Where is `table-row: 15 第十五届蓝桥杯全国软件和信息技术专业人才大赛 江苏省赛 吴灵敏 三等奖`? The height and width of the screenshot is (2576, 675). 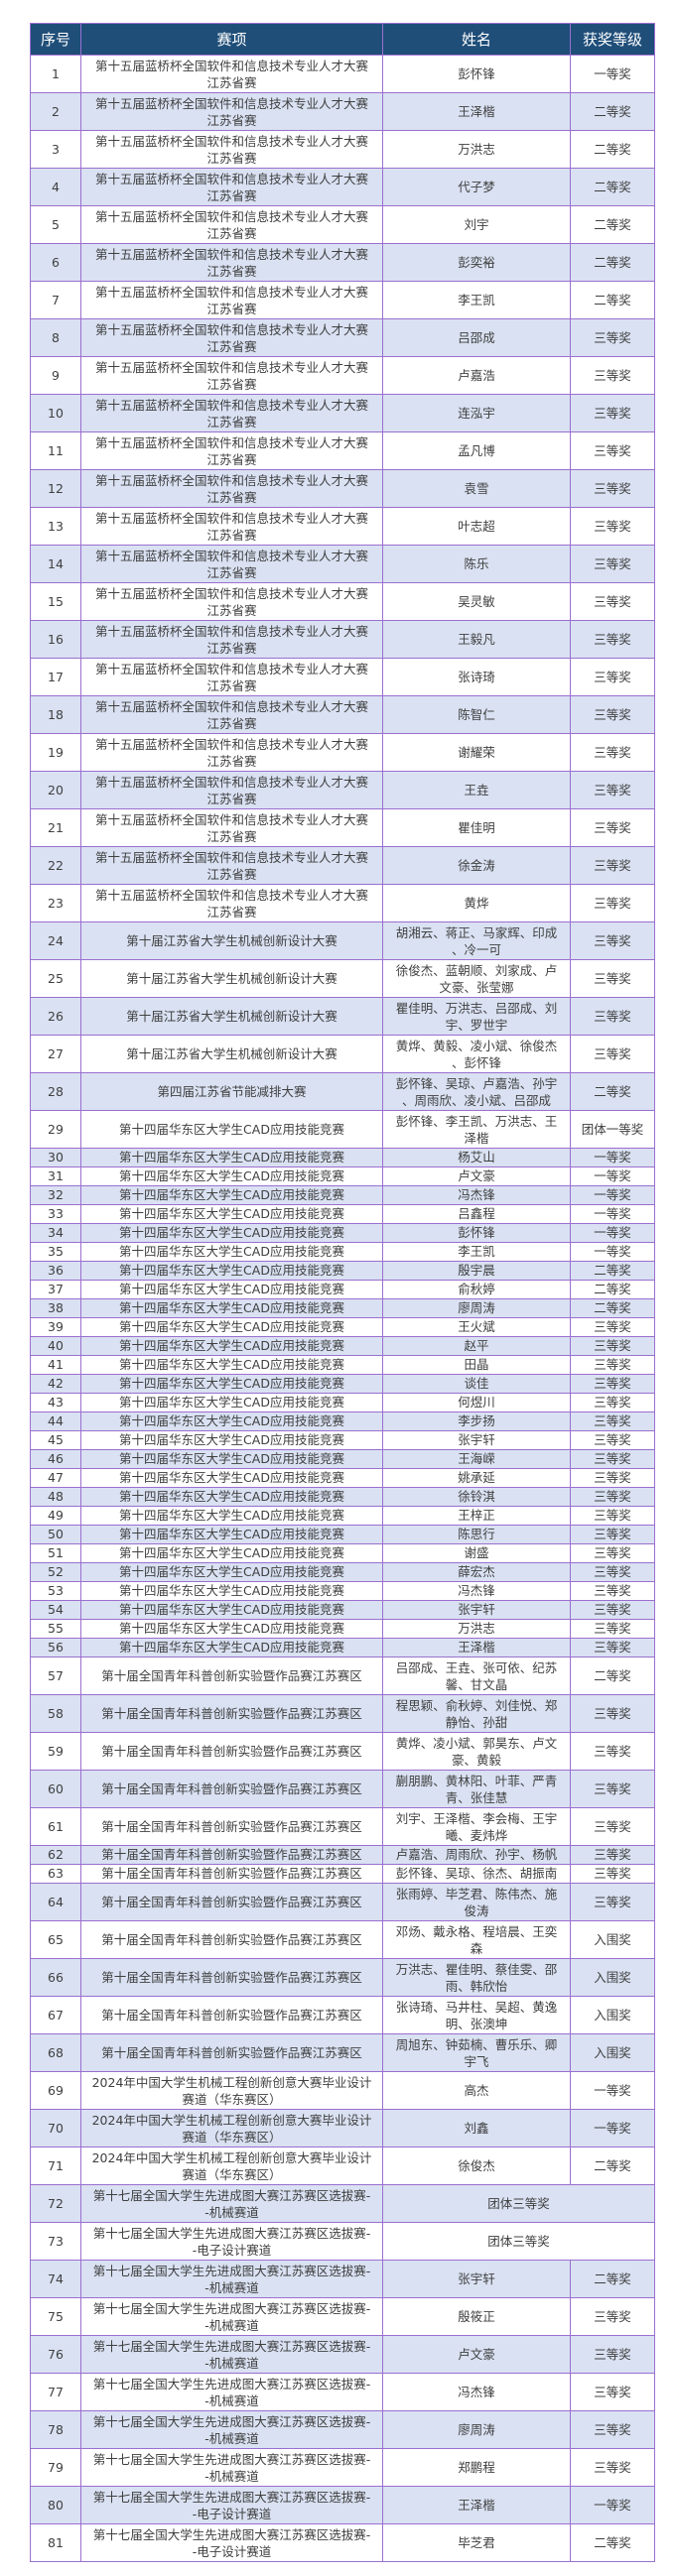 table-row: 15 第十五届蓝桥杯全国软件和信息技术专业人才大赛 江苏省赛 吴灵敏 三等奖 is located at coordinates (342, 601).